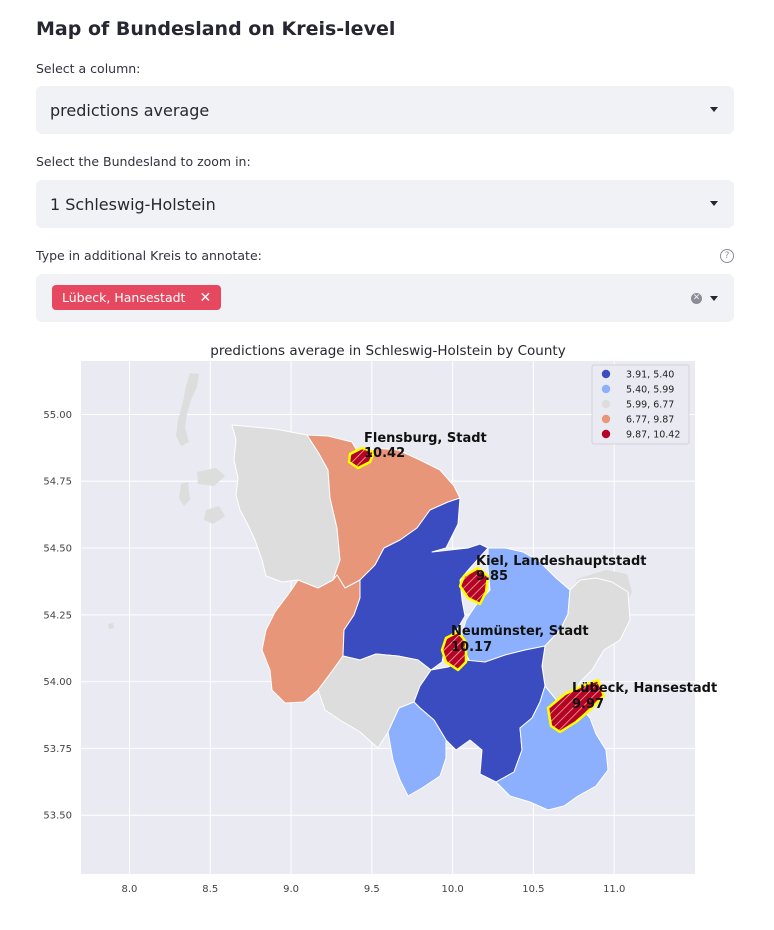  Describe the element at coordinates (88, 68) in the screenshot. I see `column-select-label: Select a column:` at that location.